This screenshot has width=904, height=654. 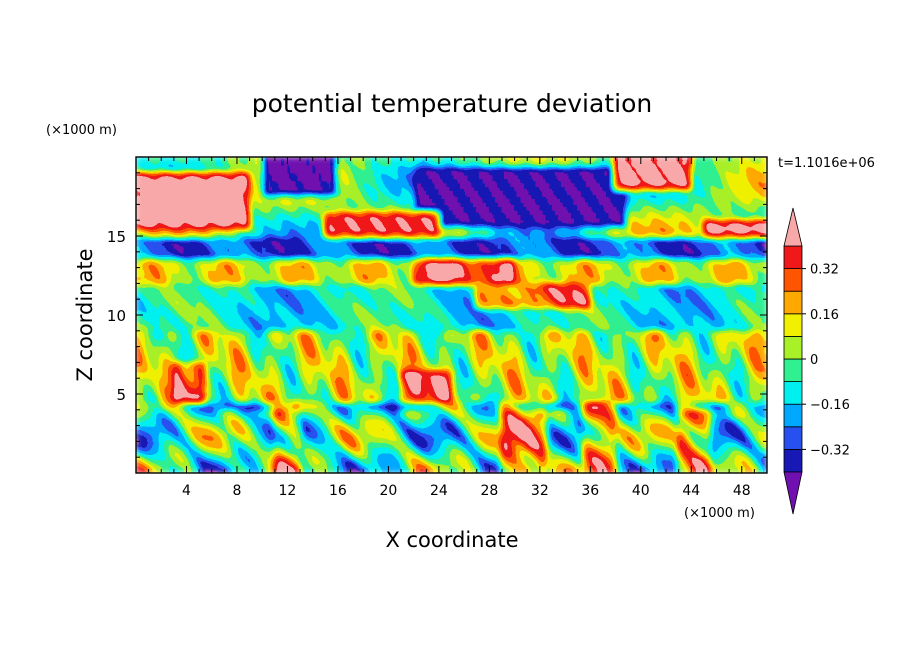 I want to click on colorbar, so click(x=793, y=361).